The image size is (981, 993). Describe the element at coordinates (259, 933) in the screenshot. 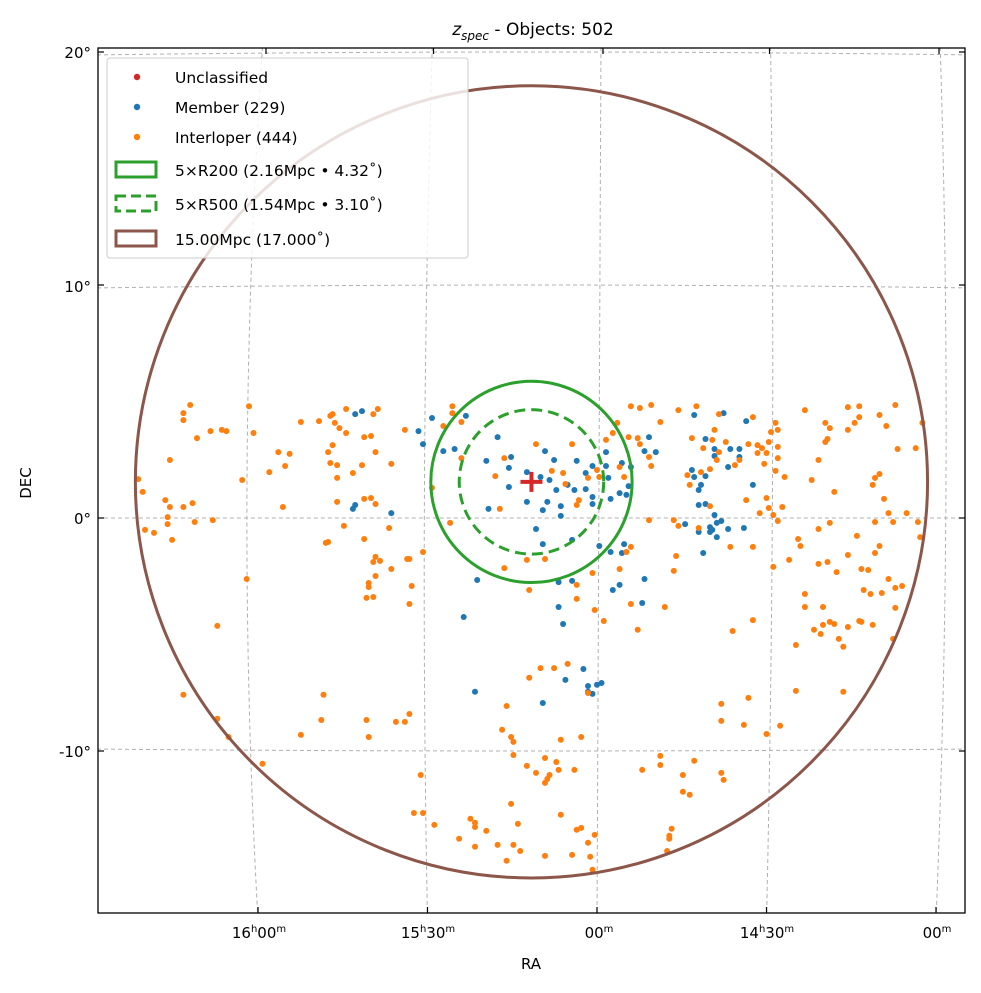

I see `ra-tick-label: 16h00m` at that location.